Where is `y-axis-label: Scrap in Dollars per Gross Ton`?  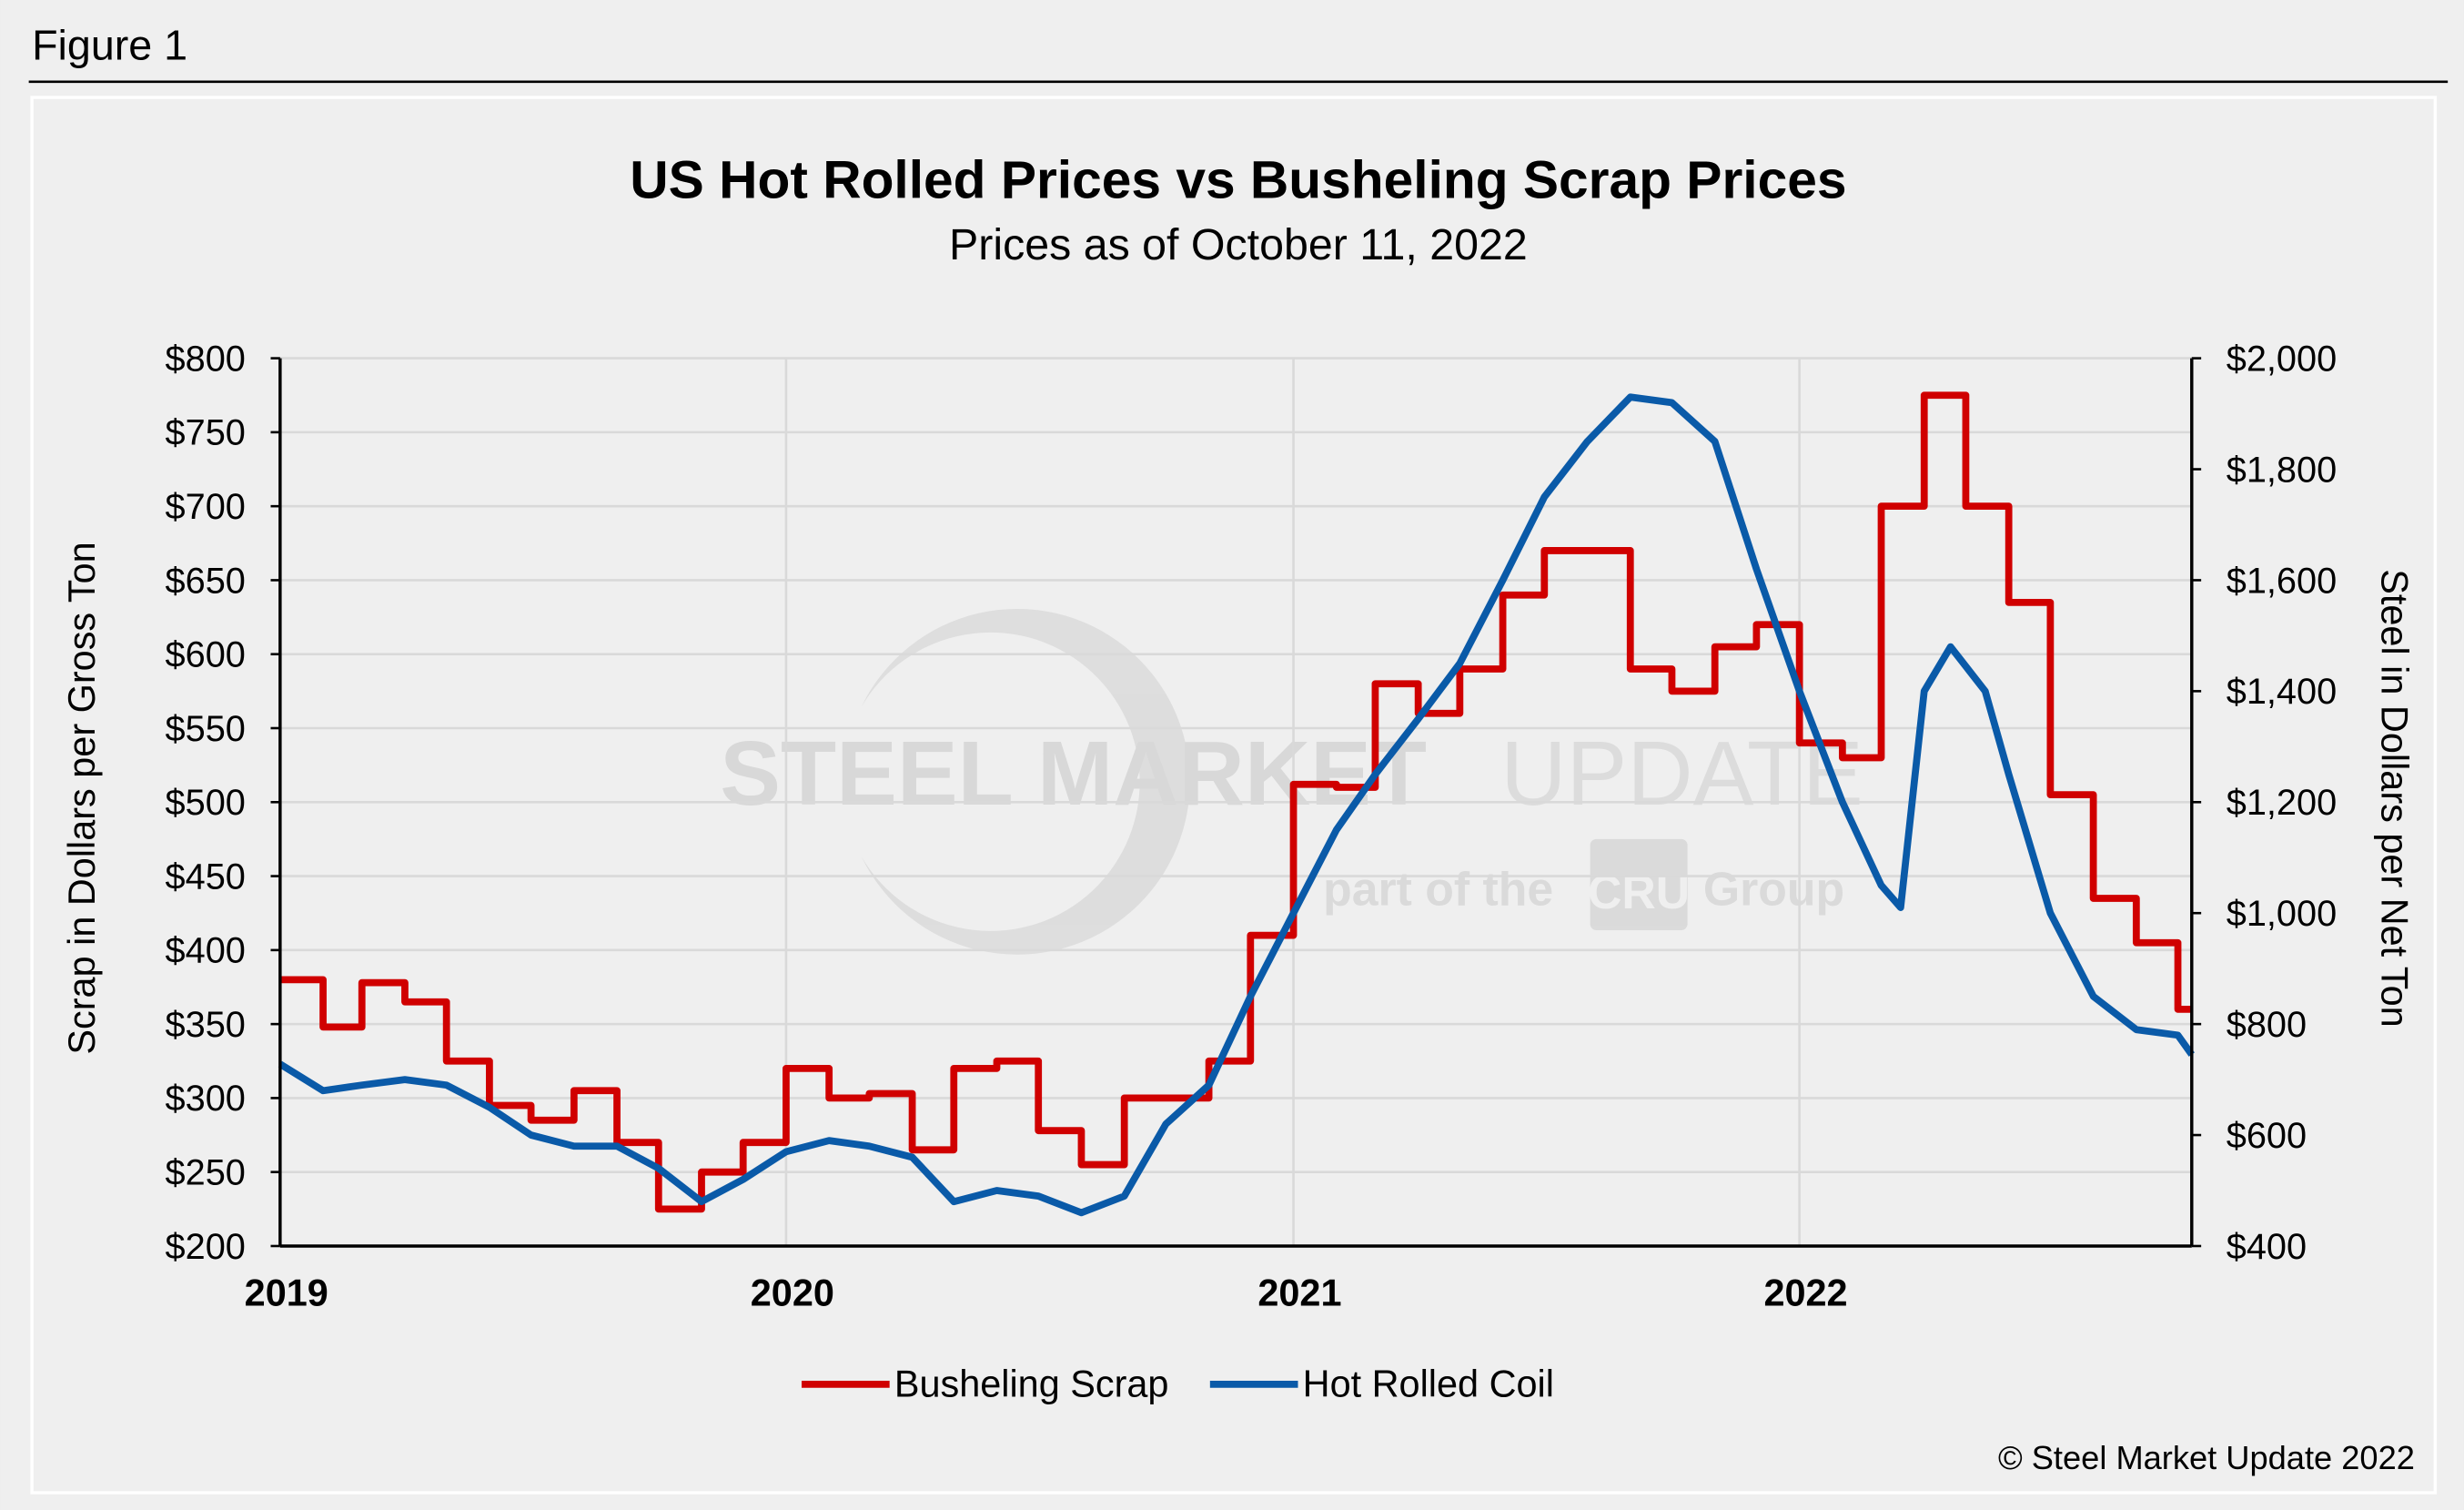 y-axis-label: Scrap in Dollars per Gross Ton is located at coordinates (81, 798).